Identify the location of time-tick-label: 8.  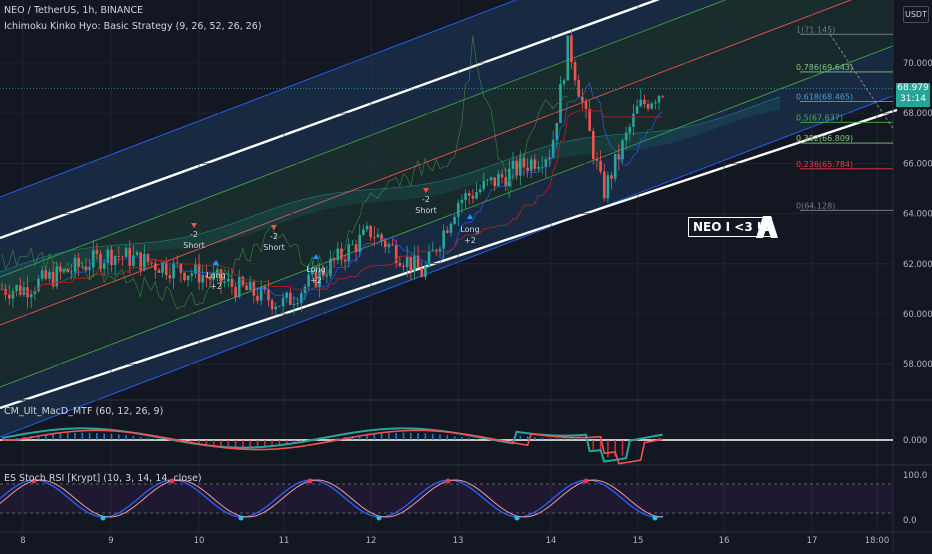
(22, 541).